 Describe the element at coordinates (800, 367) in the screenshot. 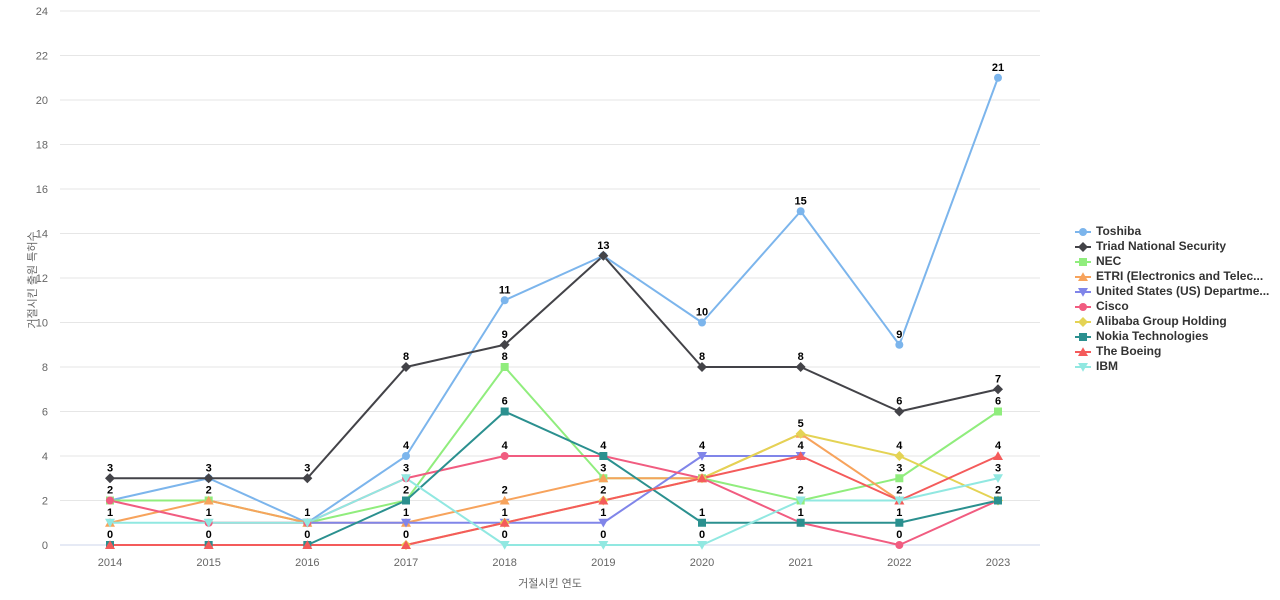

I see `point-triad-national-security-2021` at that location.